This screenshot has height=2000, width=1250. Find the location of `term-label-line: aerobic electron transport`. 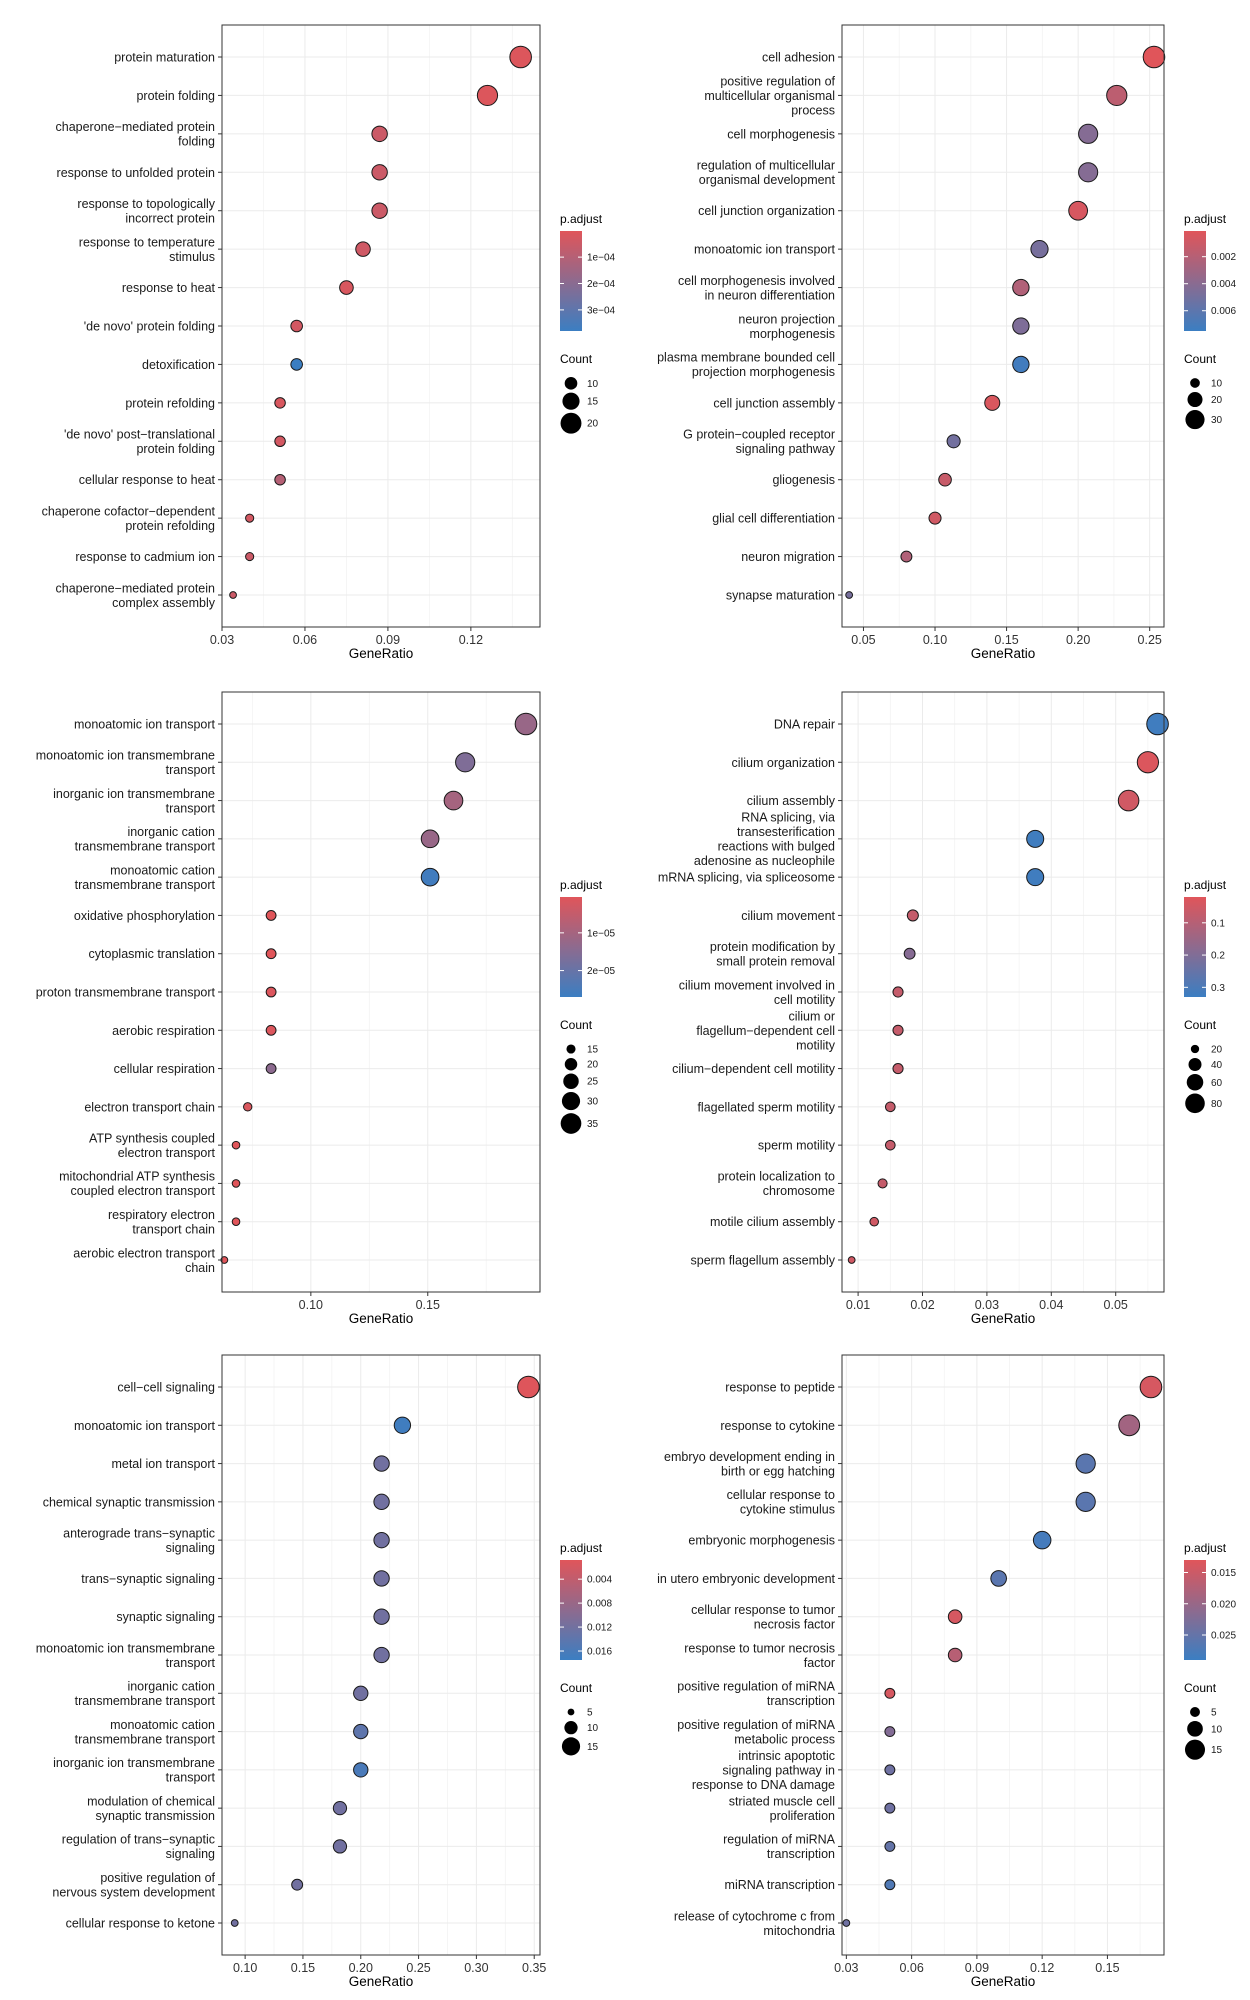

term-label-line: aerobic electron transport is located at coordinates (144, 1253).